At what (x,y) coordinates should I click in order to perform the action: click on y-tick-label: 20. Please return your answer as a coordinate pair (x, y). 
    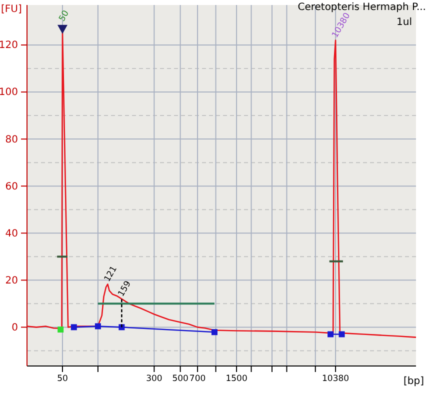
    Looking at the image, I should click on (11, 280).